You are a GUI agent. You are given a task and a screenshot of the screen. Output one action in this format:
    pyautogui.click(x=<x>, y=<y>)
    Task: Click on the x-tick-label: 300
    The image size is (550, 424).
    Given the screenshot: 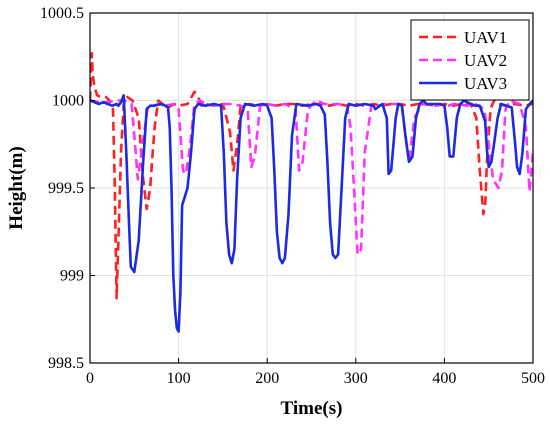 What is the action you would take?
    pyautogui.click(x=356, y=378)
    